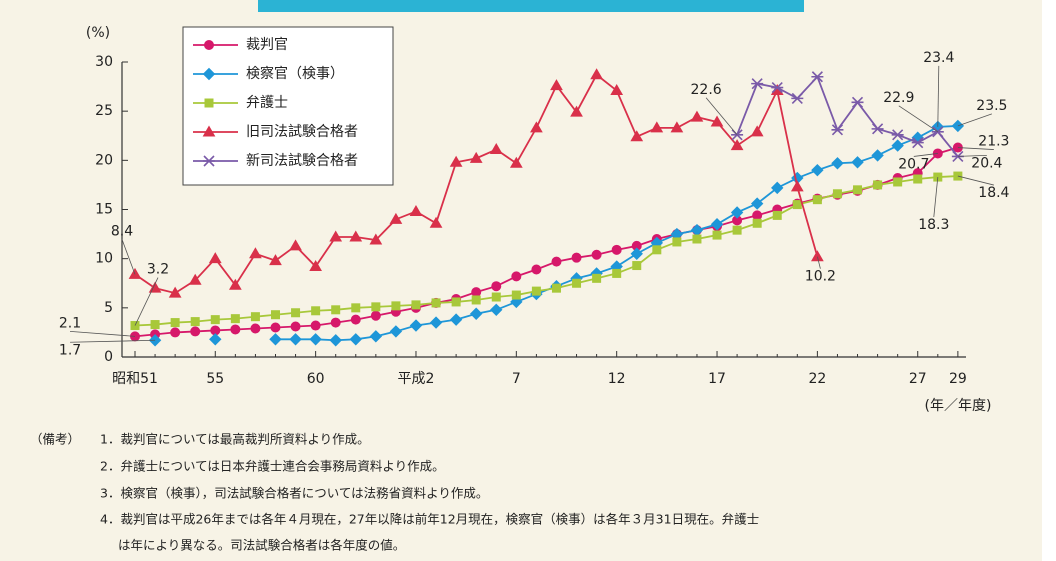 Image resolution: width=1056 pixels, height=561 pixels. I want to click on legend-label: 弁護士, so click(267, 103).